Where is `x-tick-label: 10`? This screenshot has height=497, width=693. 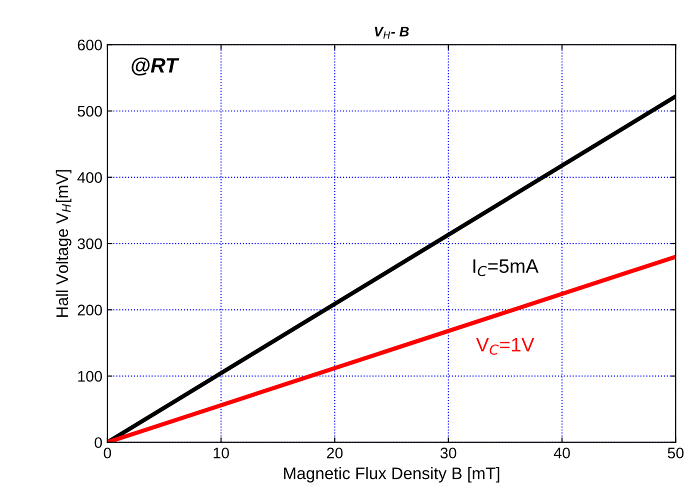 x-tick-label: 10 is located at coordinates (221, 453).